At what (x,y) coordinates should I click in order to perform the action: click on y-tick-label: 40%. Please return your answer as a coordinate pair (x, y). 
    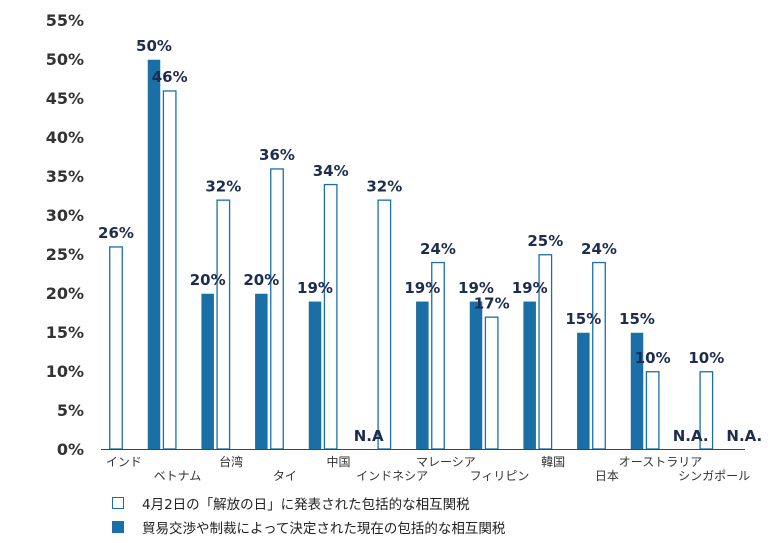
    Looking at the image, I should click on (65, 137).